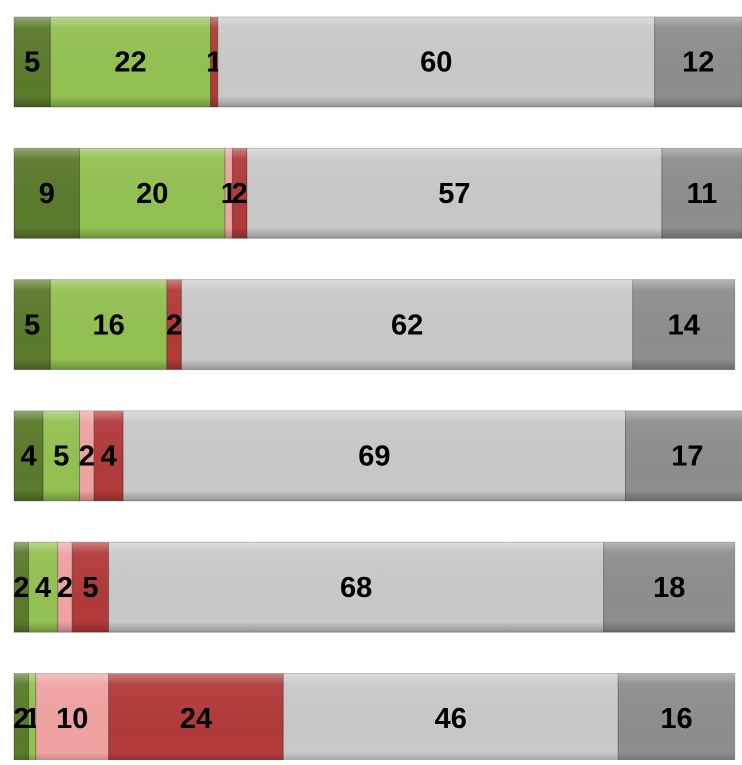  What do you see at coordinates (407, 325) in the screenshot?
I see `data-label: 62` at bounding box center [407, 325].